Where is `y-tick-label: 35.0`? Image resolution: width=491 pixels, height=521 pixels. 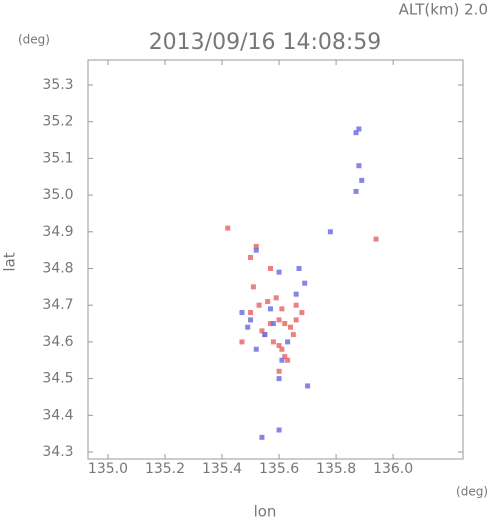
y-tick-label: 35.0 is located at coordinates (57, 195).